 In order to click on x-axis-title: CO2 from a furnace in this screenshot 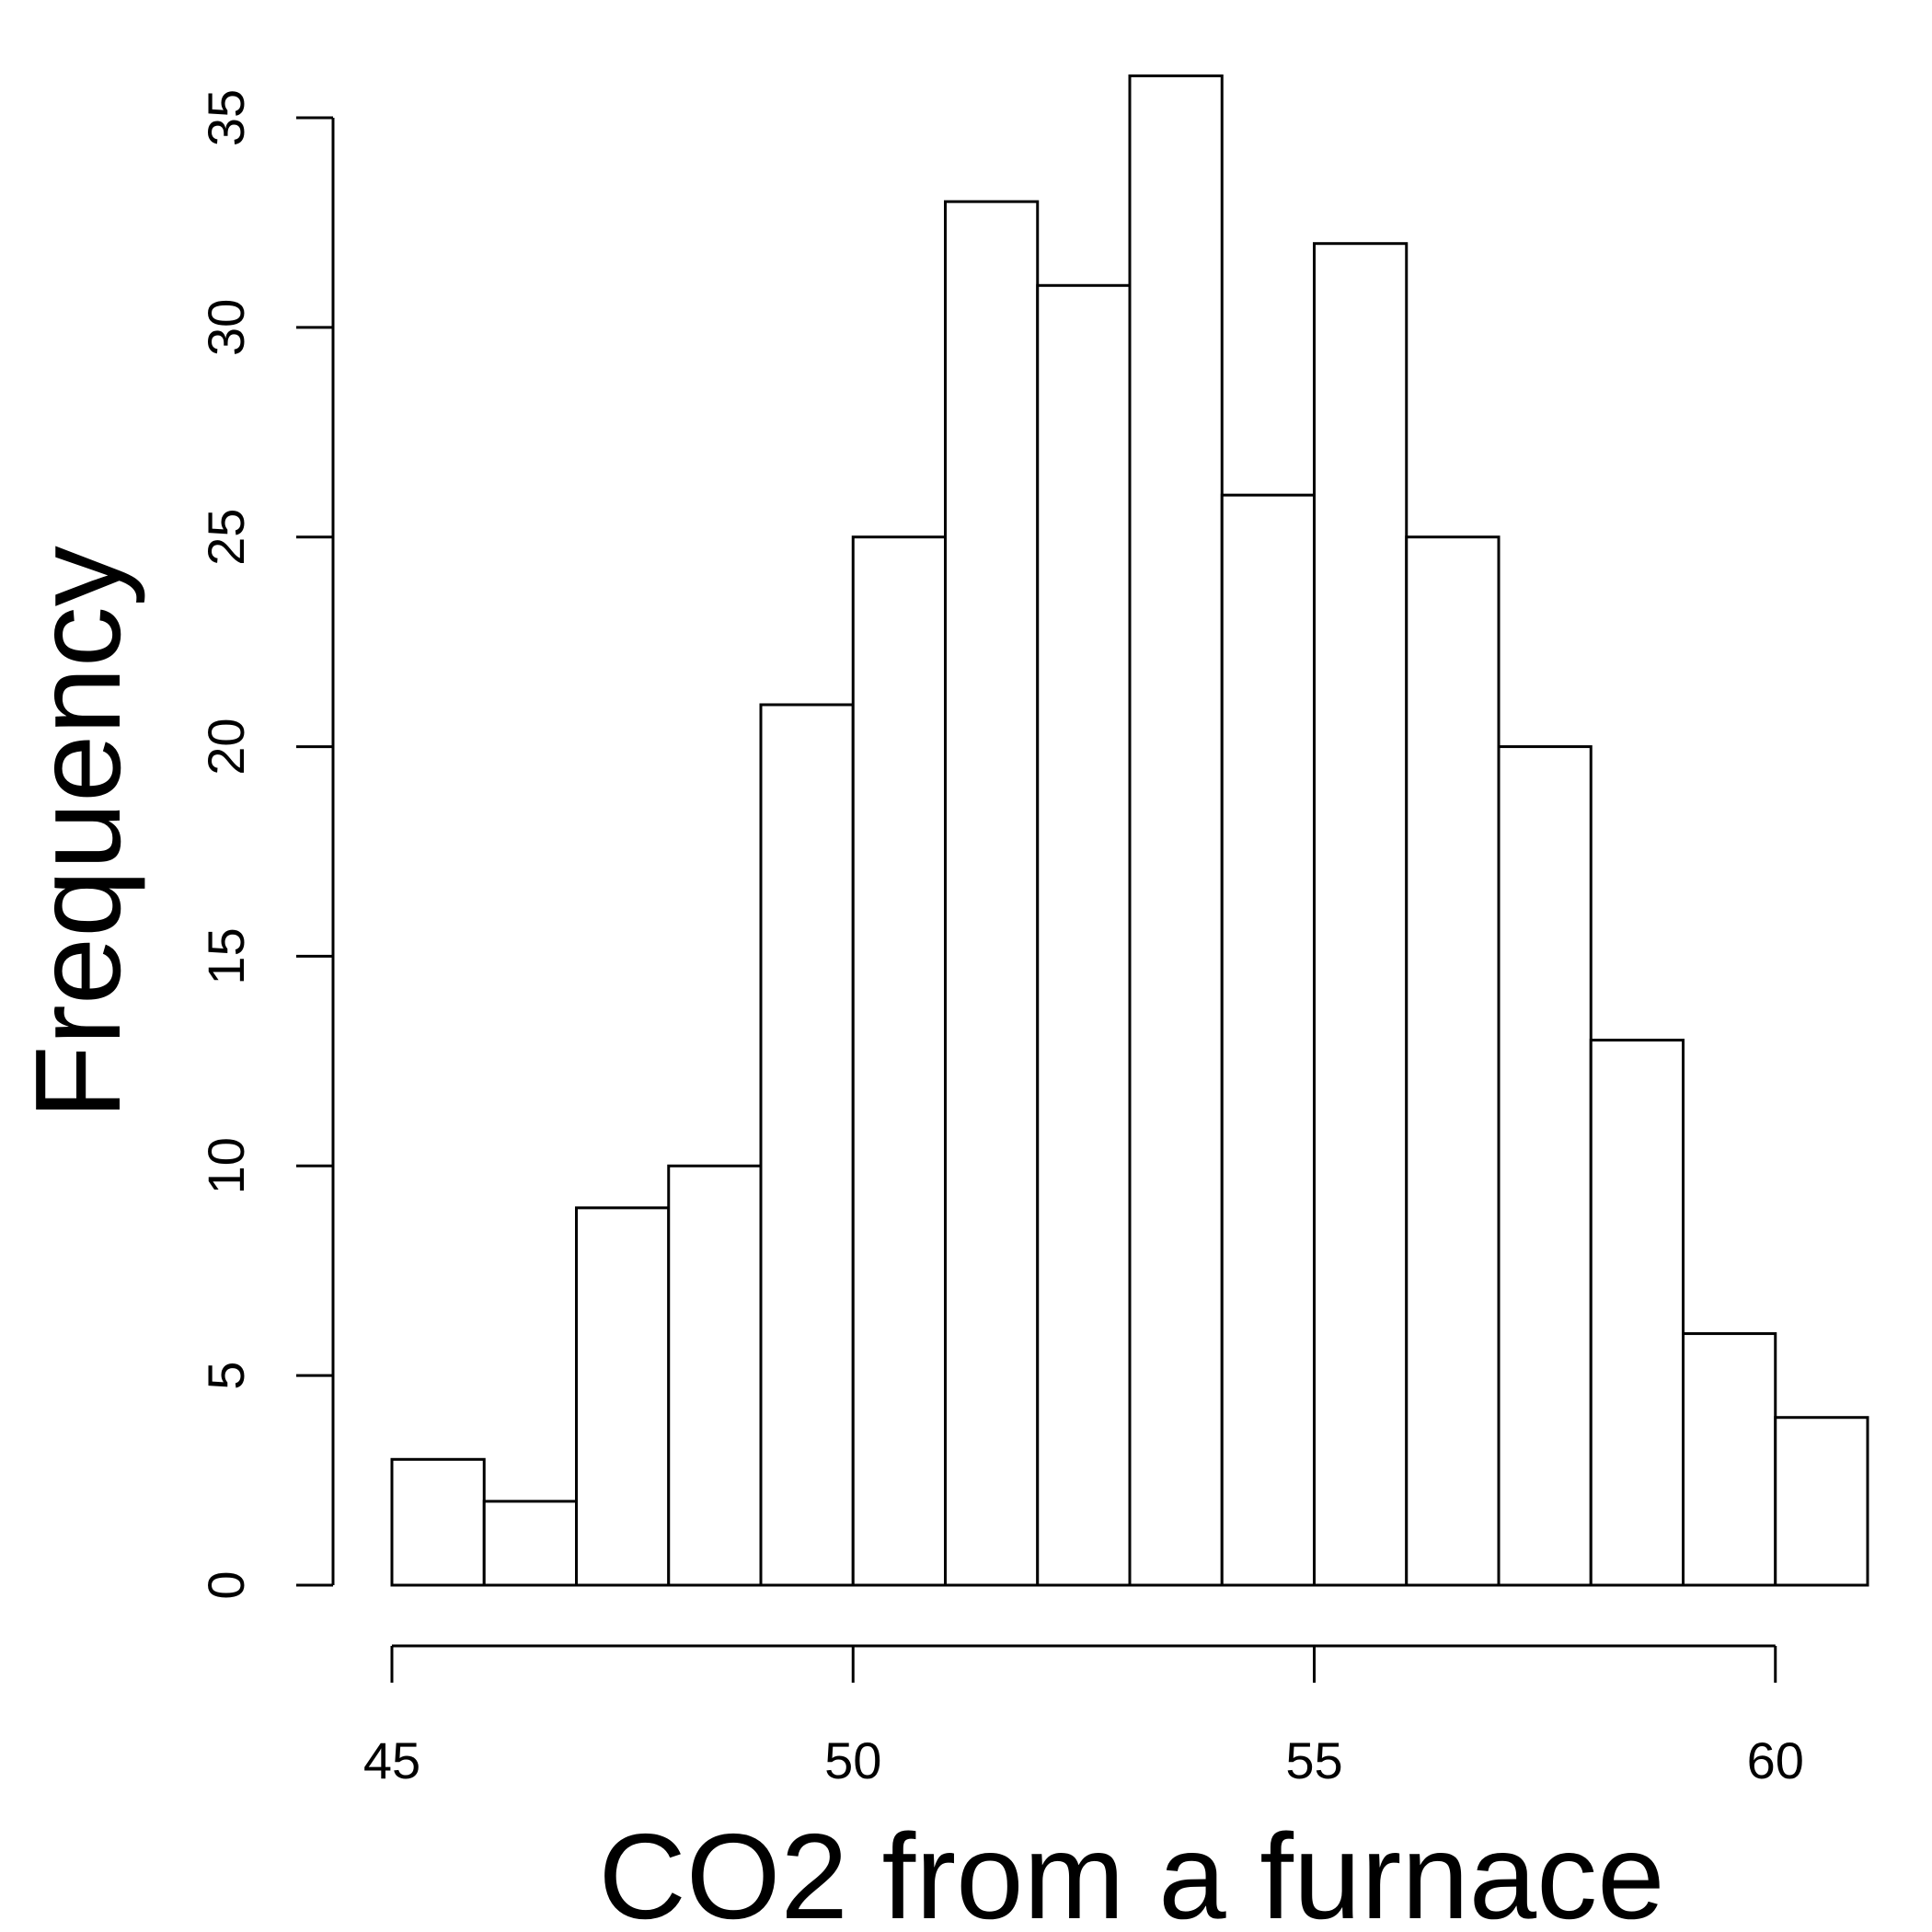, I will do `click(1131, 1870)`.